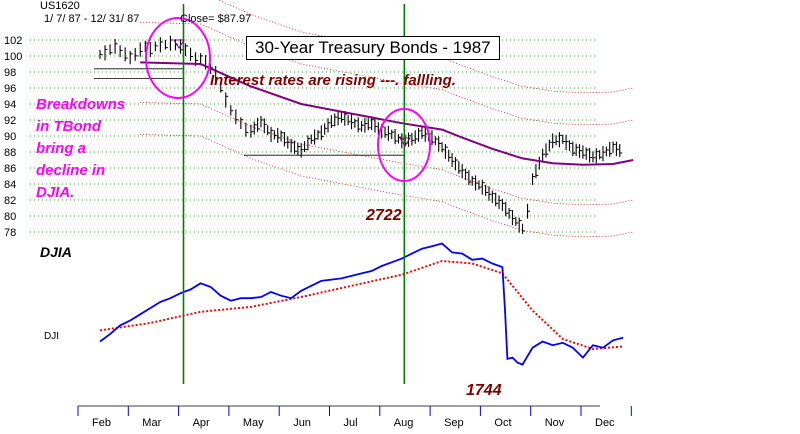 This screenshot has height=434, width=800. Describe the element at coordinates (60, 6) in the screenshot. I see `symbol-label: US1620` at that location.